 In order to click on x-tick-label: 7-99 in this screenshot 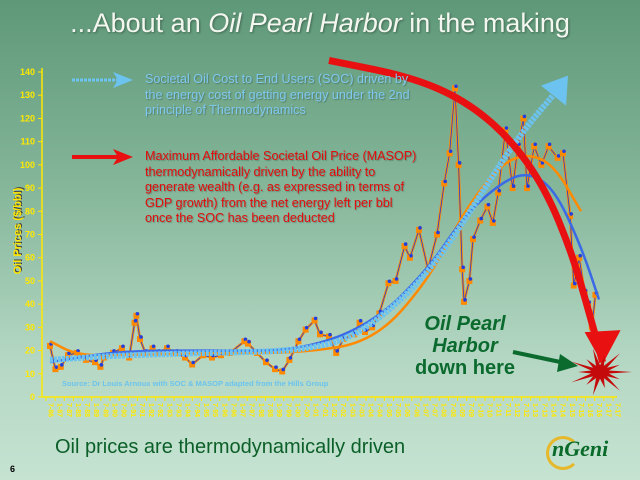, I will do `click(287, 410)`.